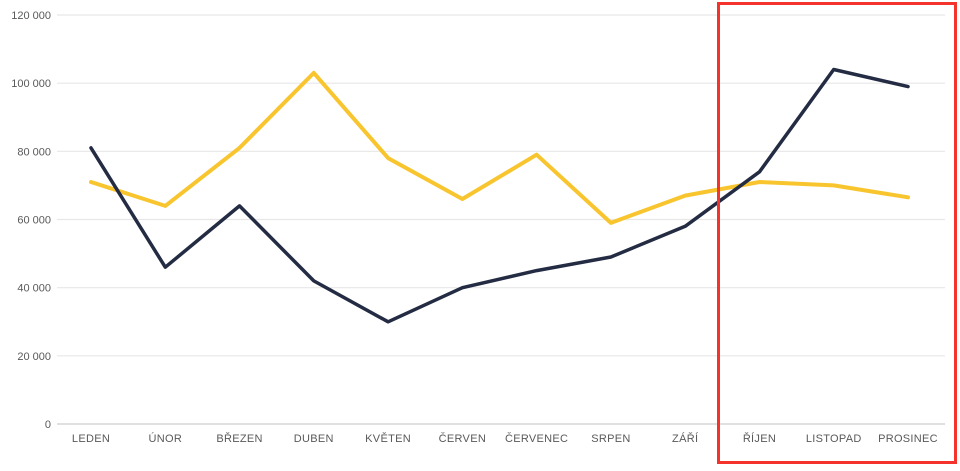 This screenshot has width=960, height=471. I want to click on x-axis-label-7: ČERVENEC, so click(536, 438).